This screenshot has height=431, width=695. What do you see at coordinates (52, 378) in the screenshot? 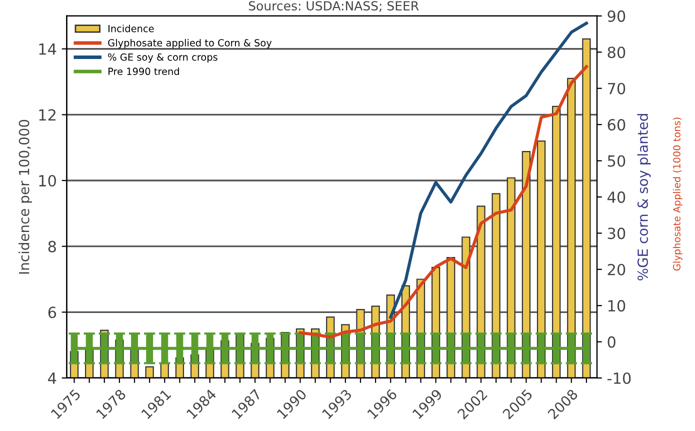
I see `y-tick-label: 4` at bounding box center [52, 378].